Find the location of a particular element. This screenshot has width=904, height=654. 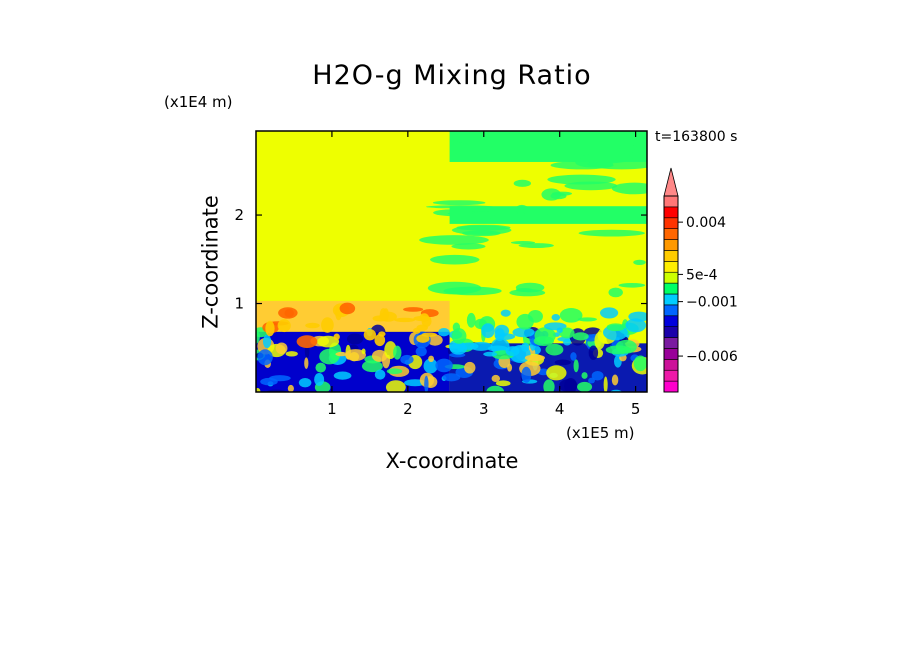

y-tick-label: 2 is located at coordinates (239, 215).